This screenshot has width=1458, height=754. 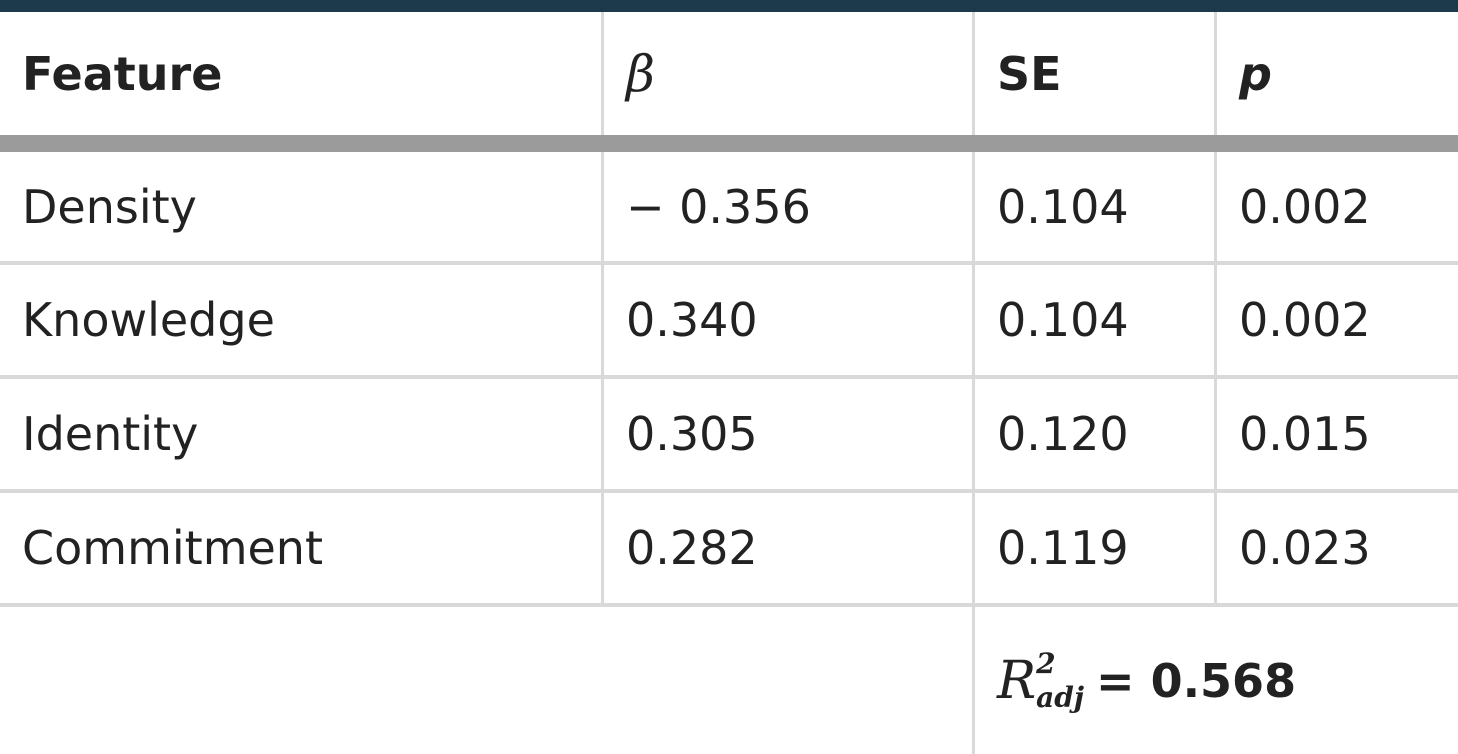 I want to click on value-cell: 0.120, so click(x=1063, y=433).